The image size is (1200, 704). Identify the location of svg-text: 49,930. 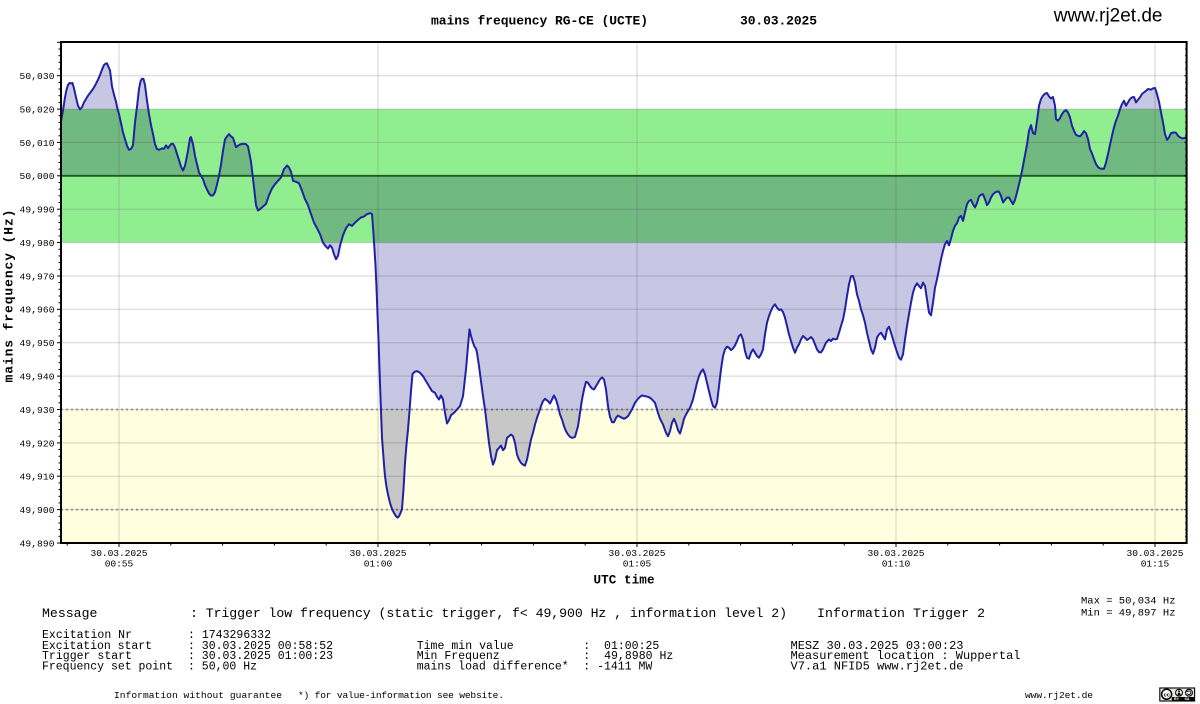
(37, 410).